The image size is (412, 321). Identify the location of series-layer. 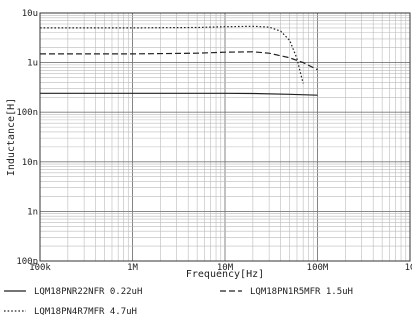
(179, 60).